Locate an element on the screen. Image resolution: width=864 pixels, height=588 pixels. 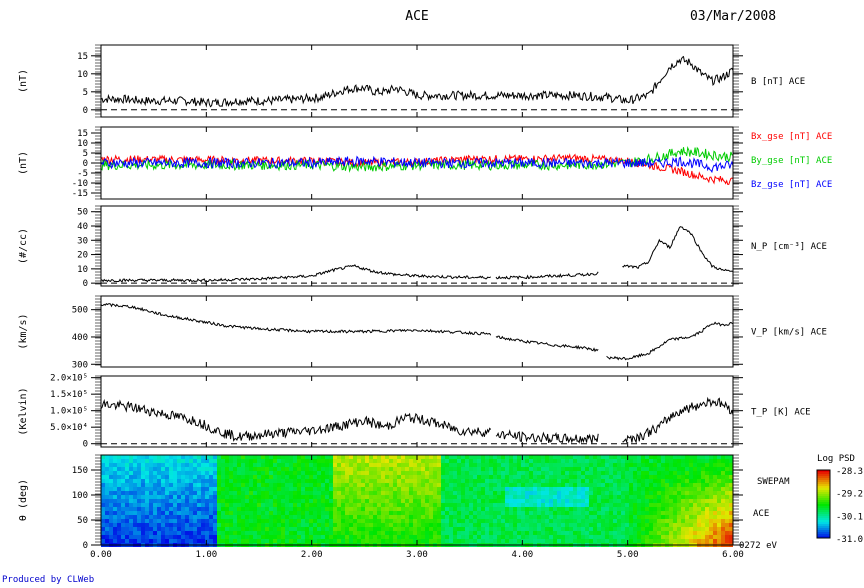
x-tick-label: 4.00 is located at coordinates (522, 555).